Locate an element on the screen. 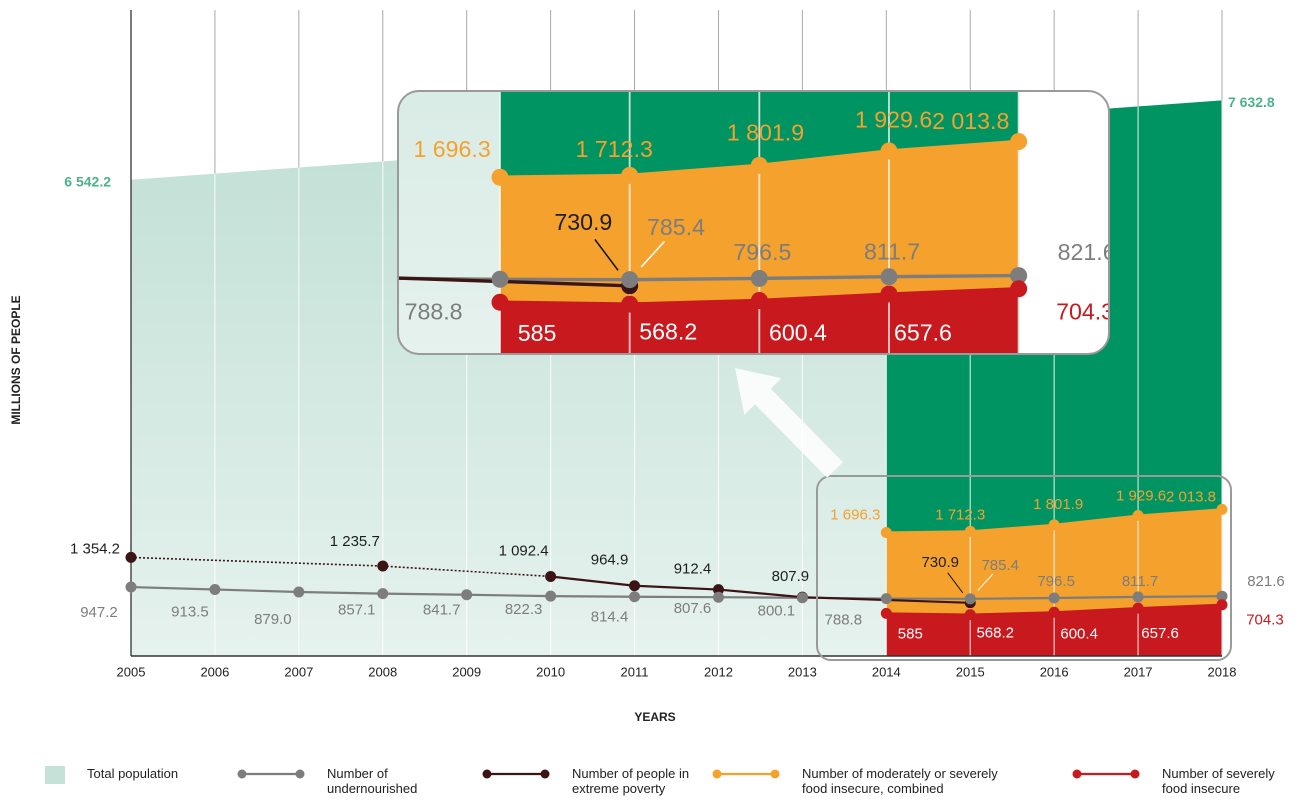 The image size is (1311, 808). legend-swatch-fill is located at coordinates (55, 775).